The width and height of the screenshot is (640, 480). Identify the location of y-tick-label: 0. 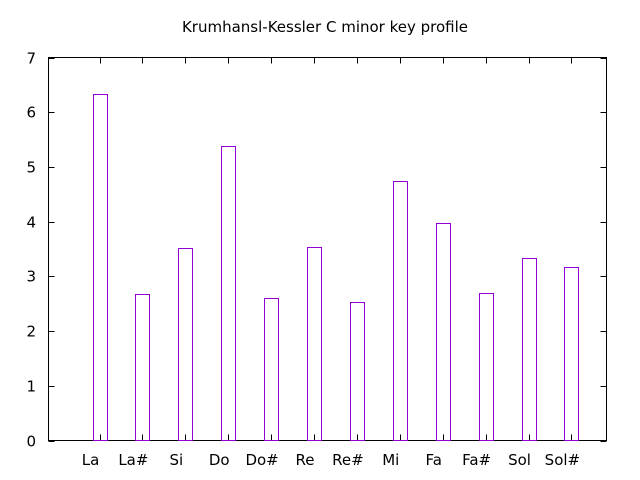
(31, 442).